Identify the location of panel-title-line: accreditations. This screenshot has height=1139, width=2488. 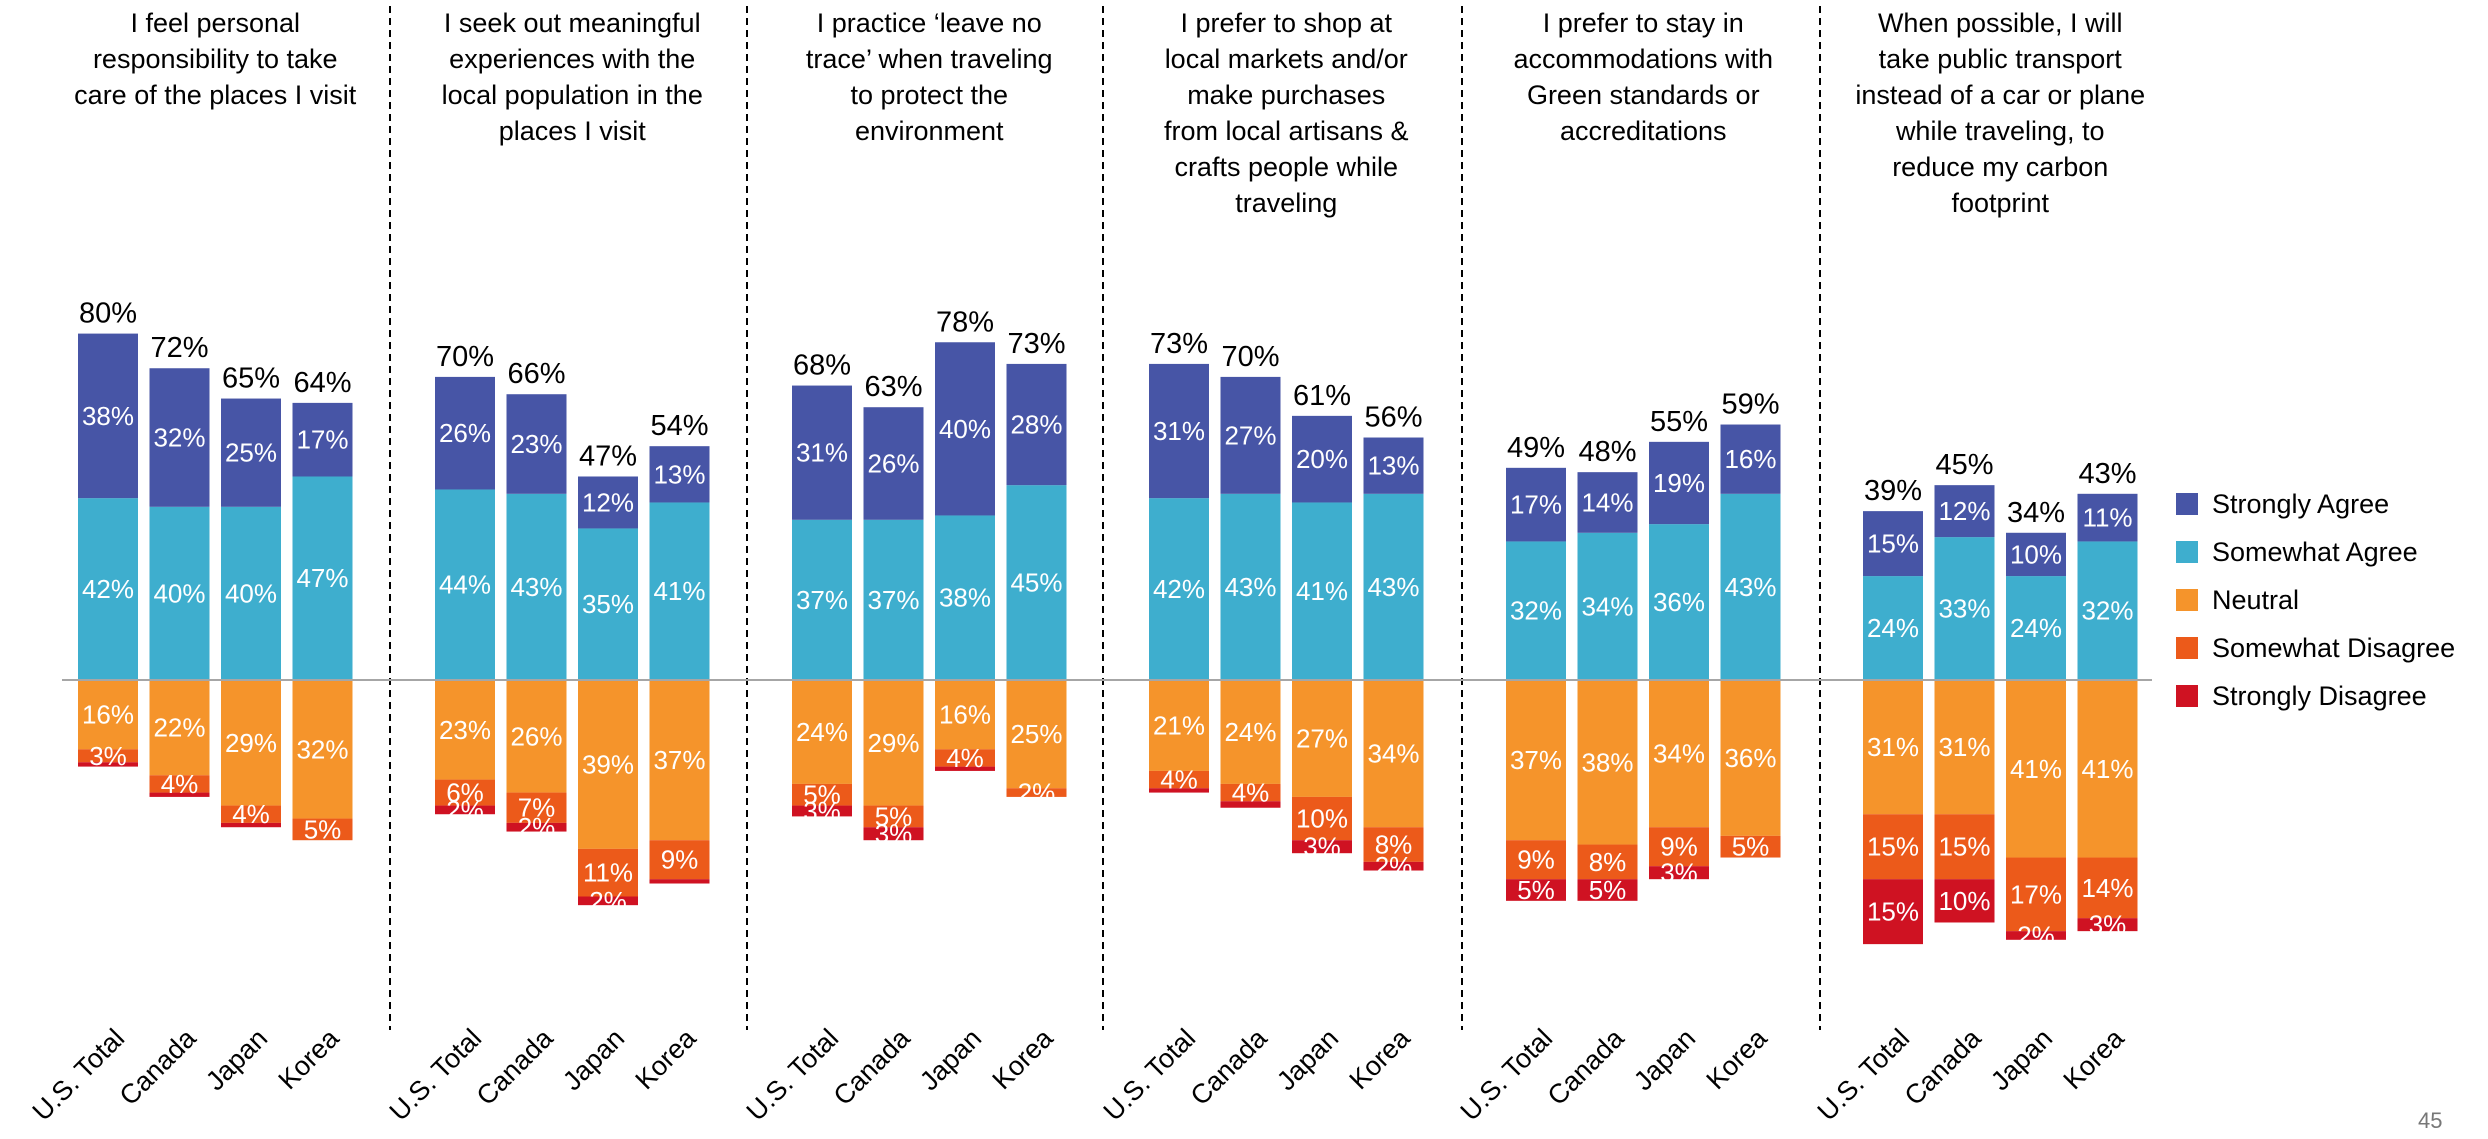
(1643, 131).